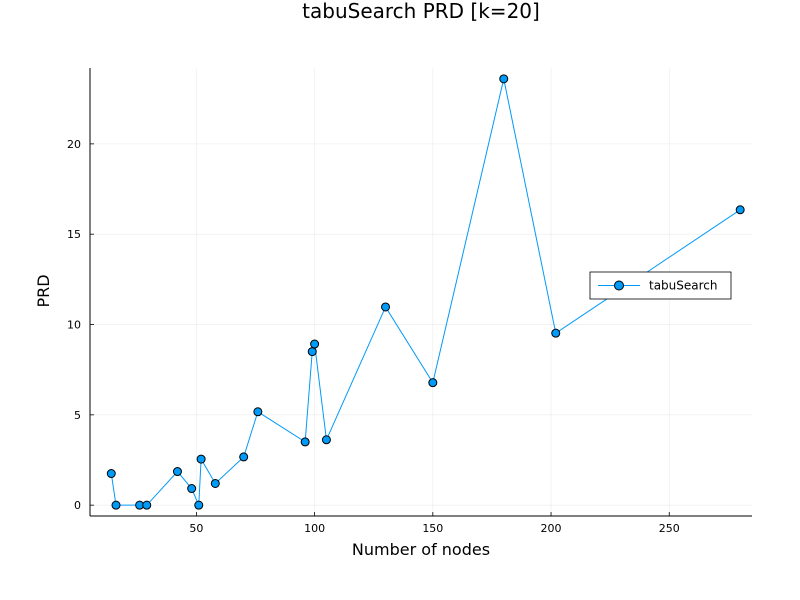 The height and width of the screenshot is (600, 800). I want to click on x-tick-label: 100, so click(314, 528).